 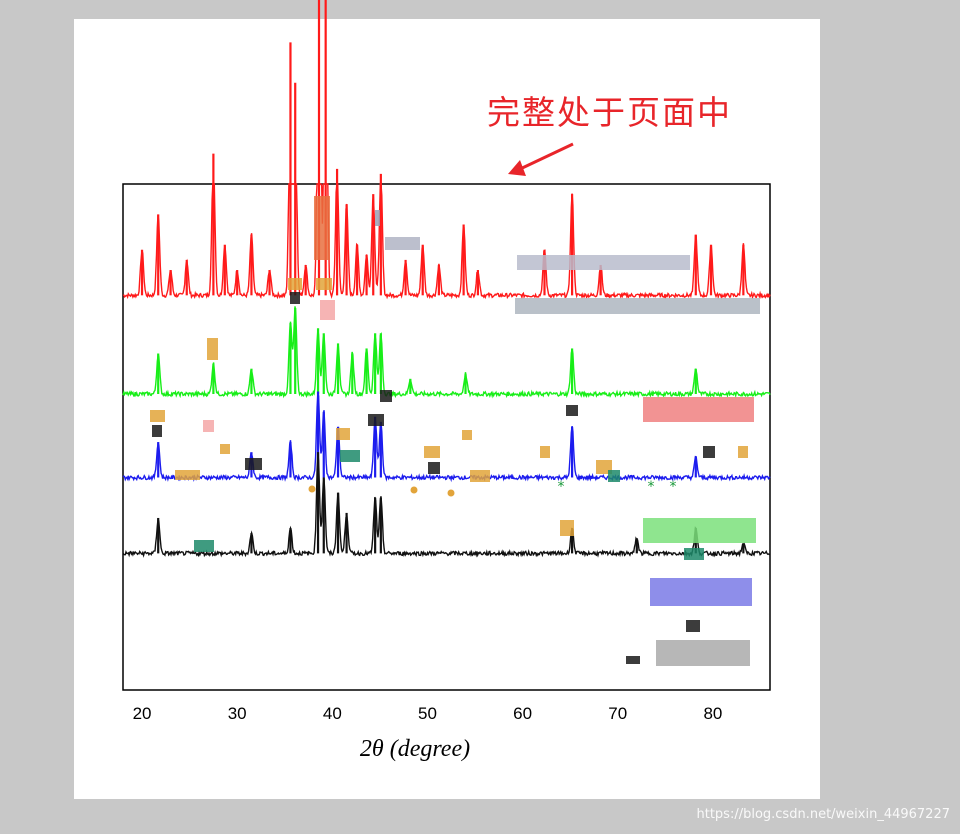 I want to click on x-ticks: 20 30 40 50 60 70 80, so click(x=428, y=713).